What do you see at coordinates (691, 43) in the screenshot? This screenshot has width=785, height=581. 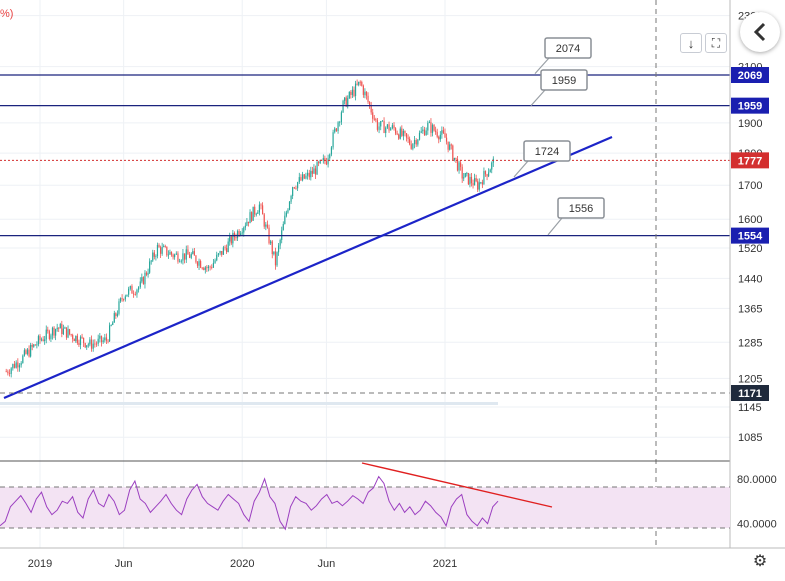 I see `scroll-down-button: ↓` at bounding box center [691, 43].